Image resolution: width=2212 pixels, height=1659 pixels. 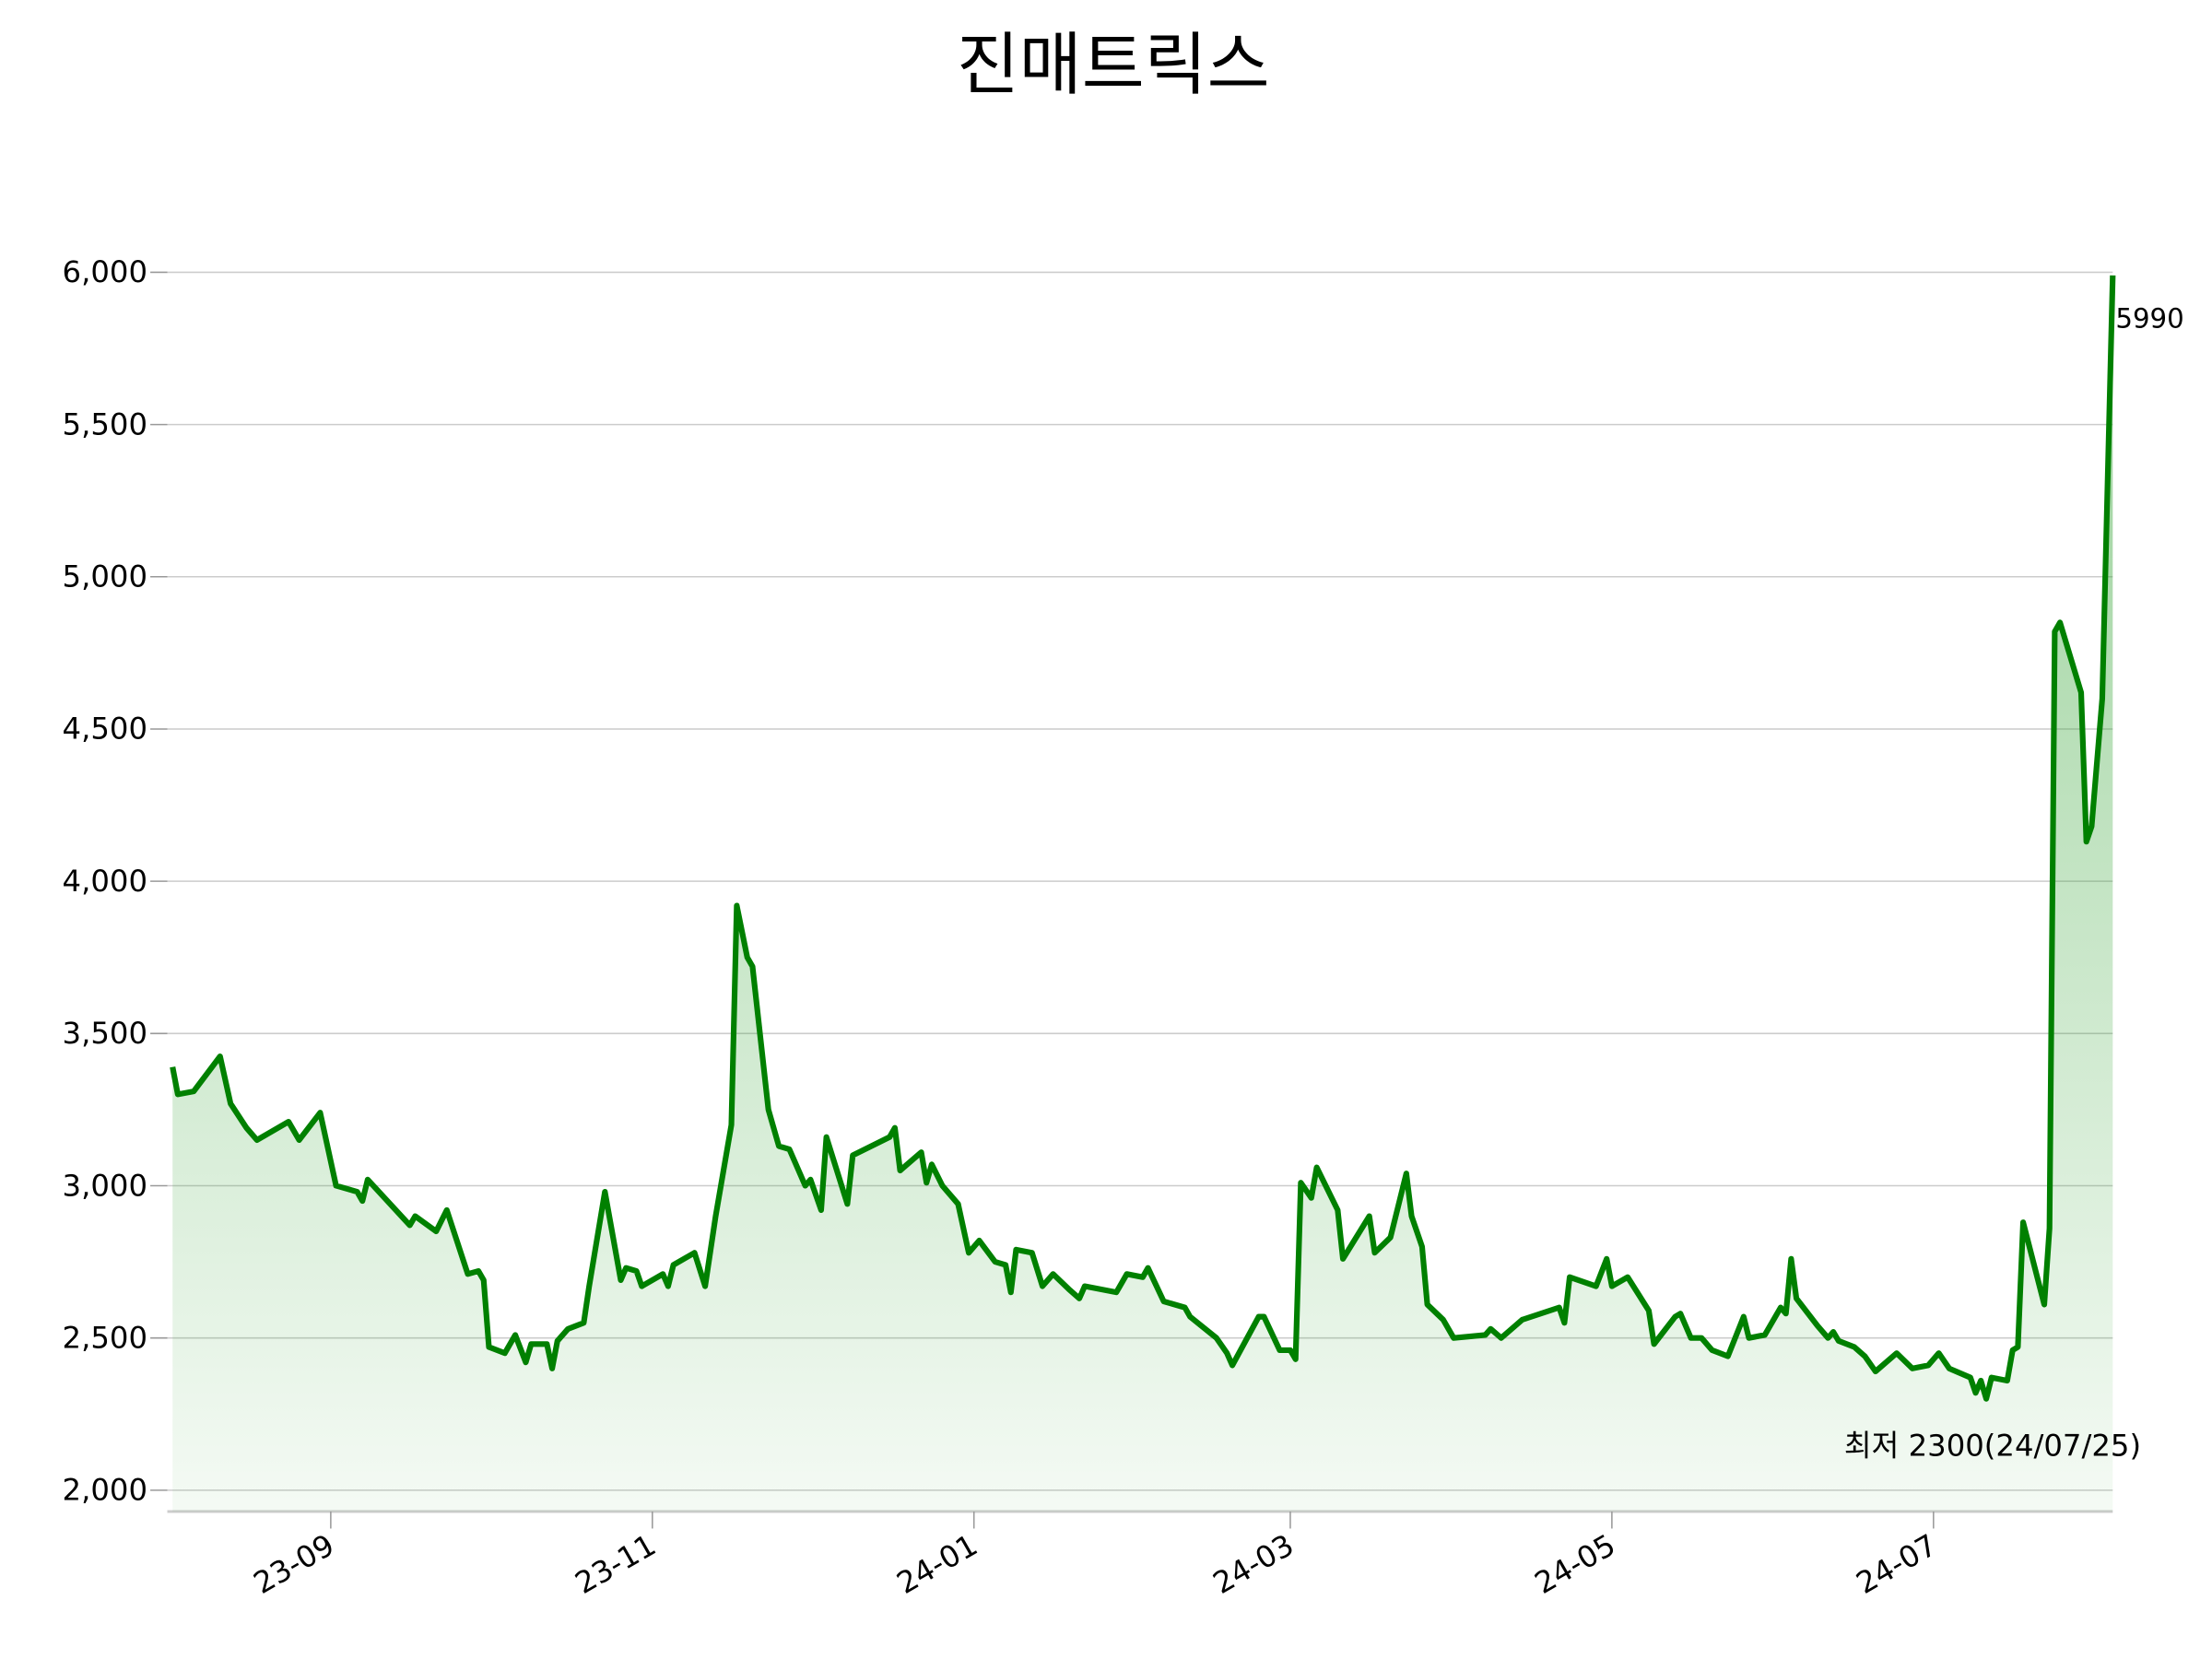 What do you see at coordinates (105, 576) in the screenshot?
I see `y-tick-label: 5,000` at bounding box center [105, 576].